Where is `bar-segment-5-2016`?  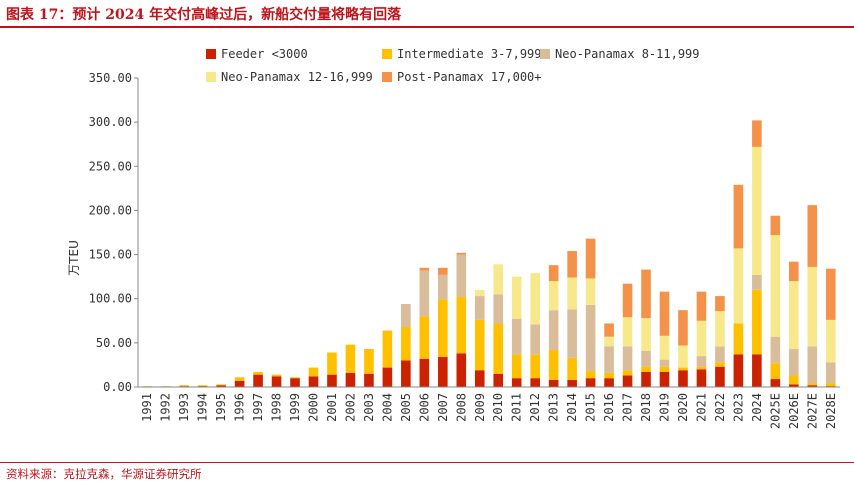 bar-segment-5-2016 is located at coordinates (609, 330).